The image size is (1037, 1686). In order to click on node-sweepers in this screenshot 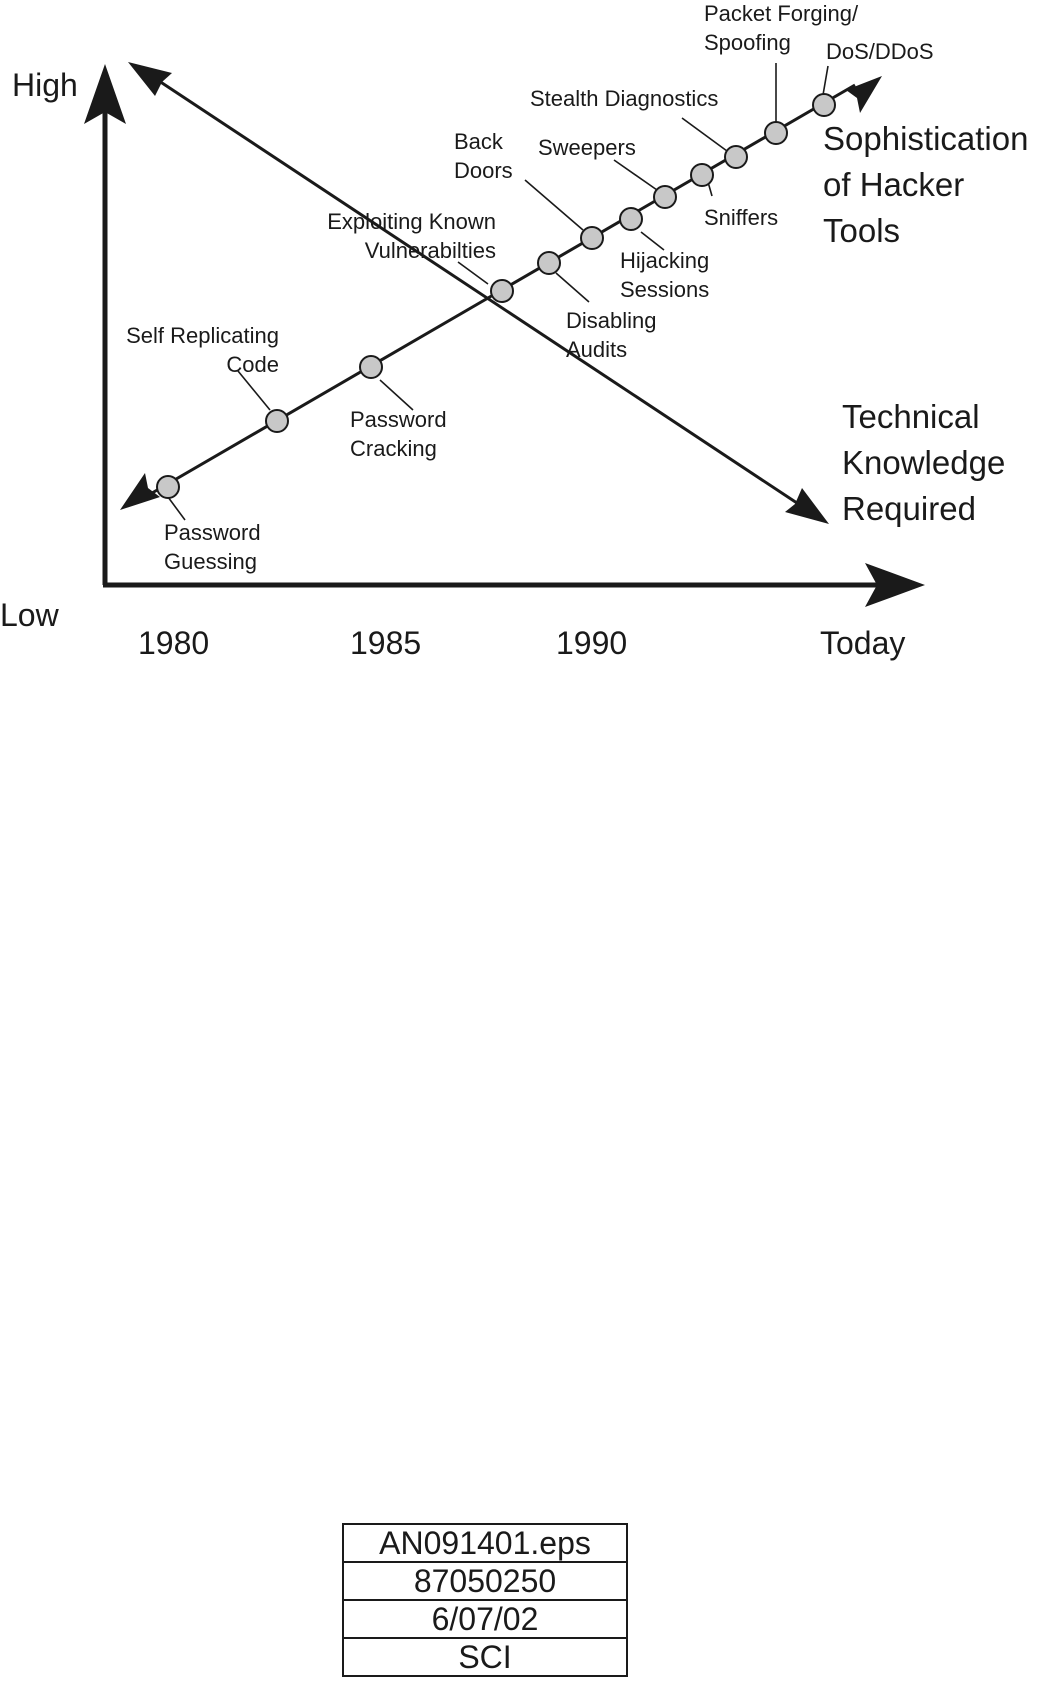, I will do `click(665, 197)`.